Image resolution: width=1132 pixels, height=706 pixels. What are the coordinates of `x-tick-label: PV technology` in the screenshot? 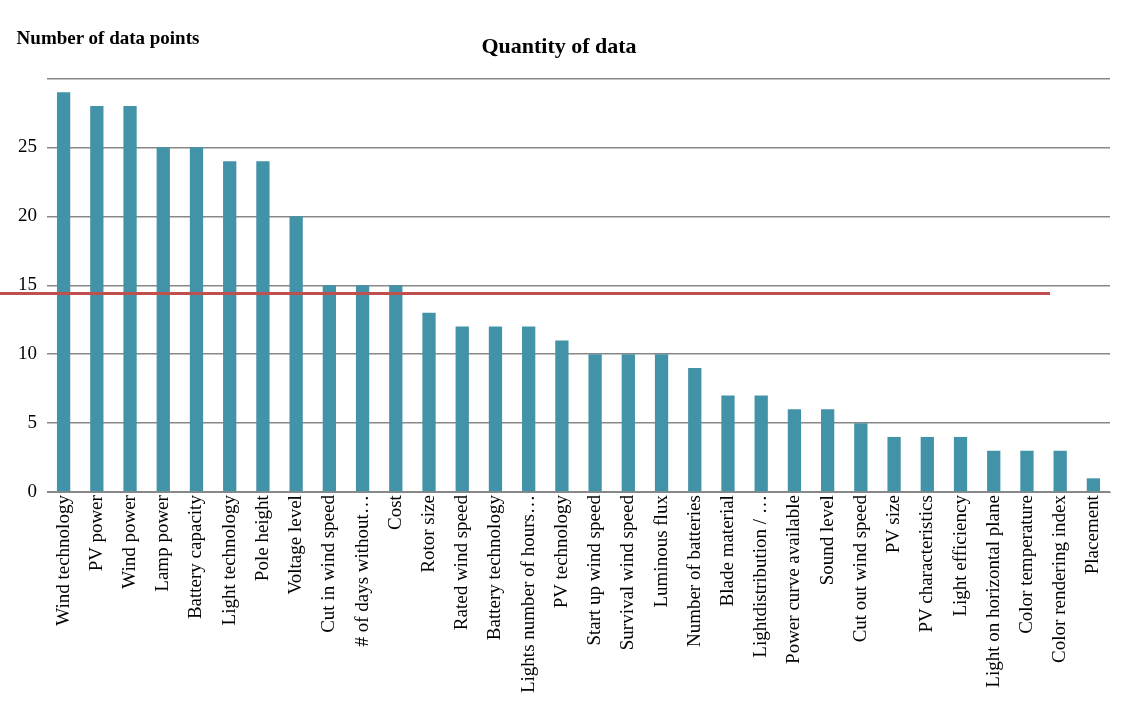 It's located at (560, 551).